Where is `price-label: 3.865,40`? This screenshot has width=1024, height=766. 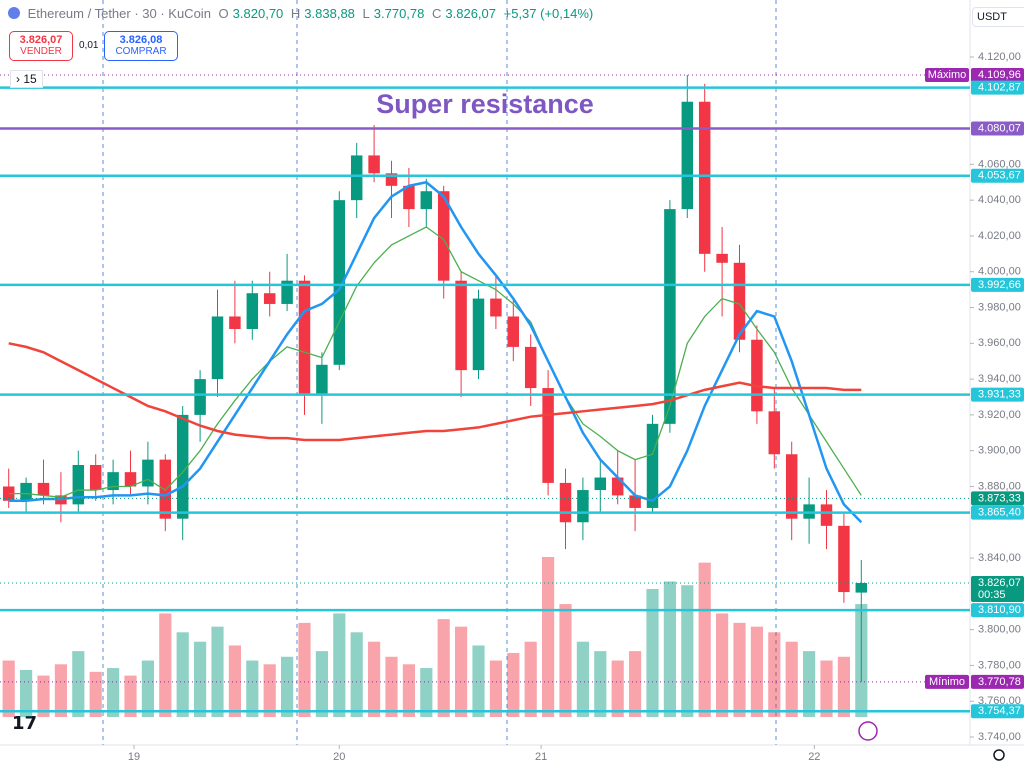
price-label: 3.865,40 is located at coordinates (999, 513).